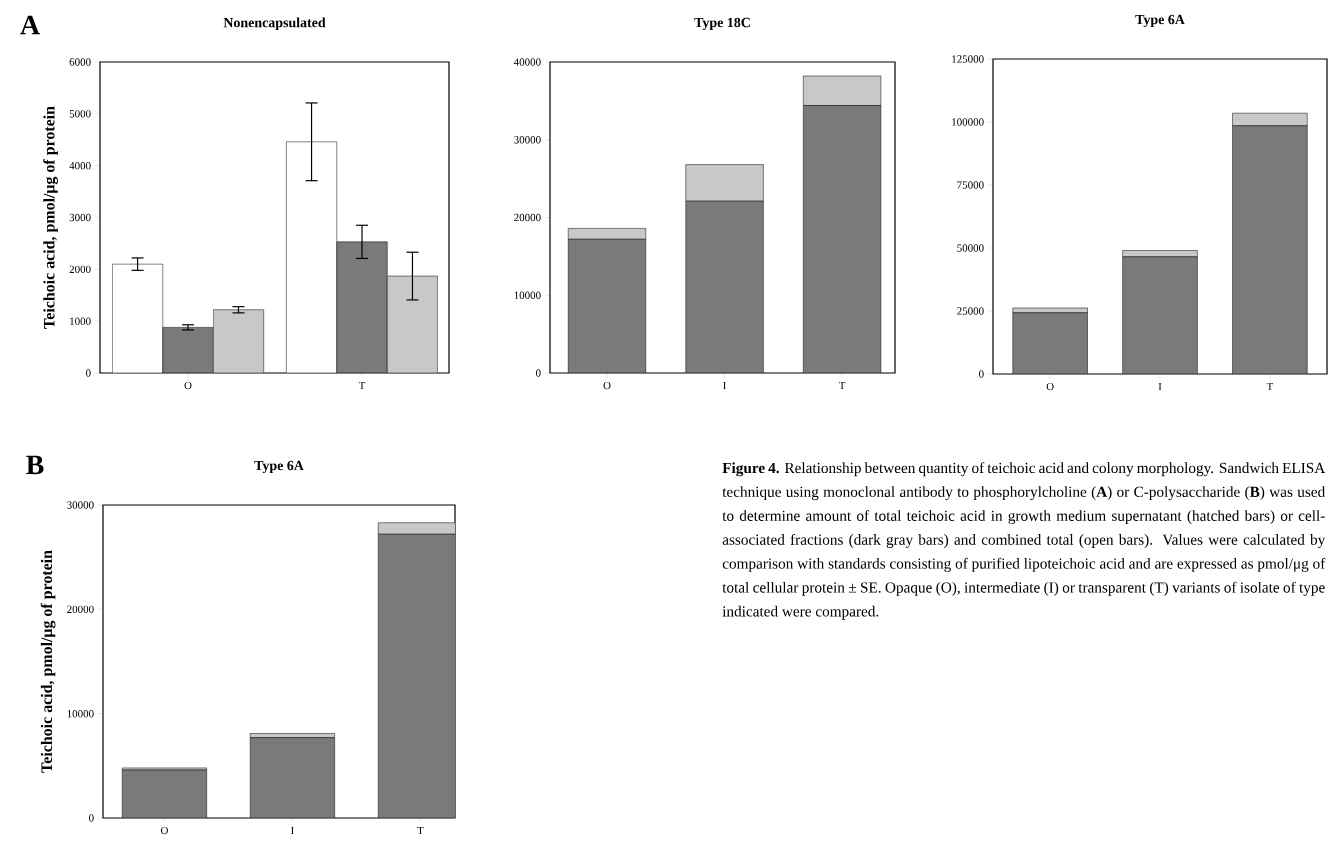  I want to click on y-tick-label: 2000, so click(80, 269).